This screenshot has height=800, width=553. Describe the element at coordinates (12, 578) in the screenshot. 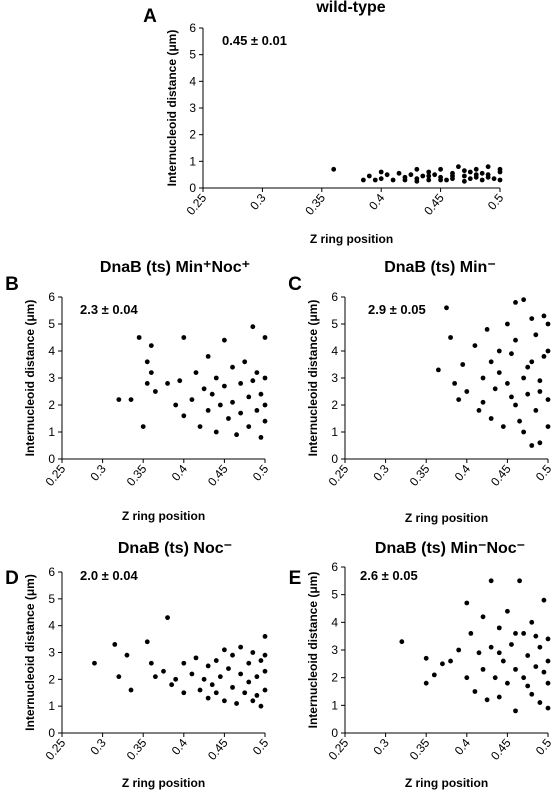

I see `panel-letter: D` at that location.